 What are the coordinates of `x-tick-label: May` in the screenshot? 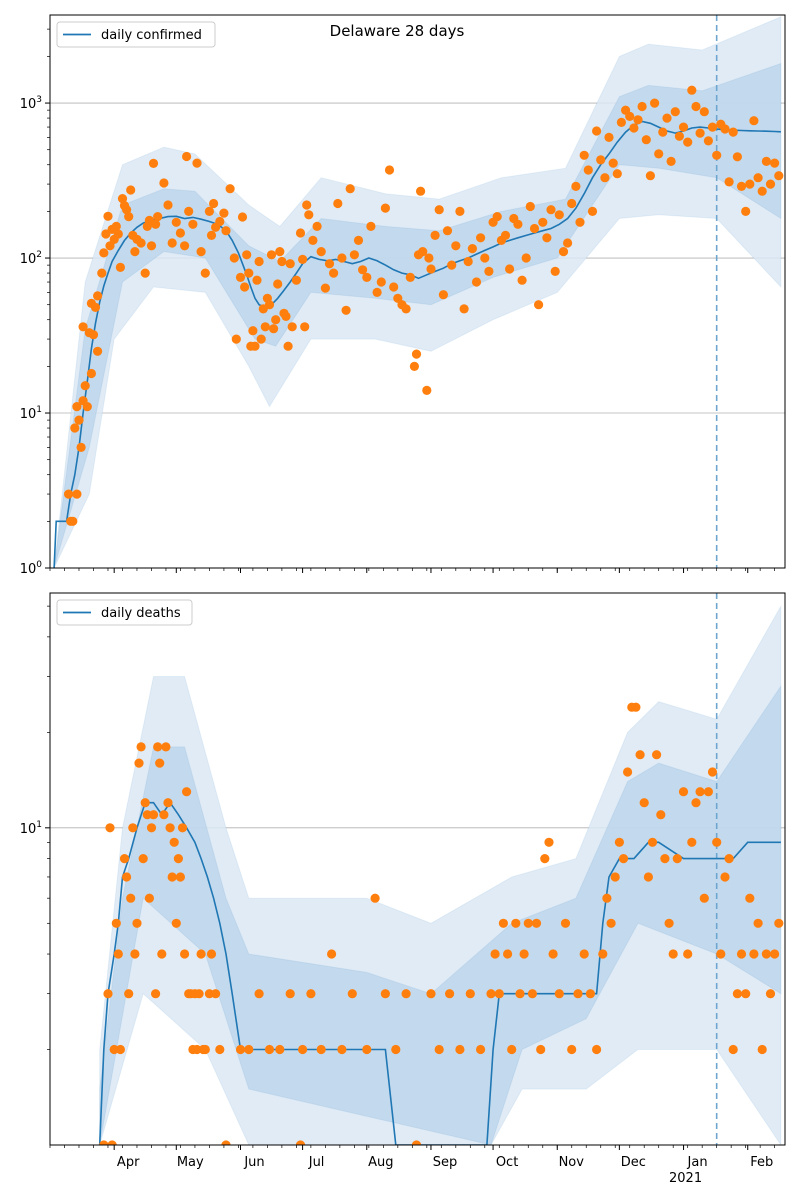 It's located at (190, 1162).